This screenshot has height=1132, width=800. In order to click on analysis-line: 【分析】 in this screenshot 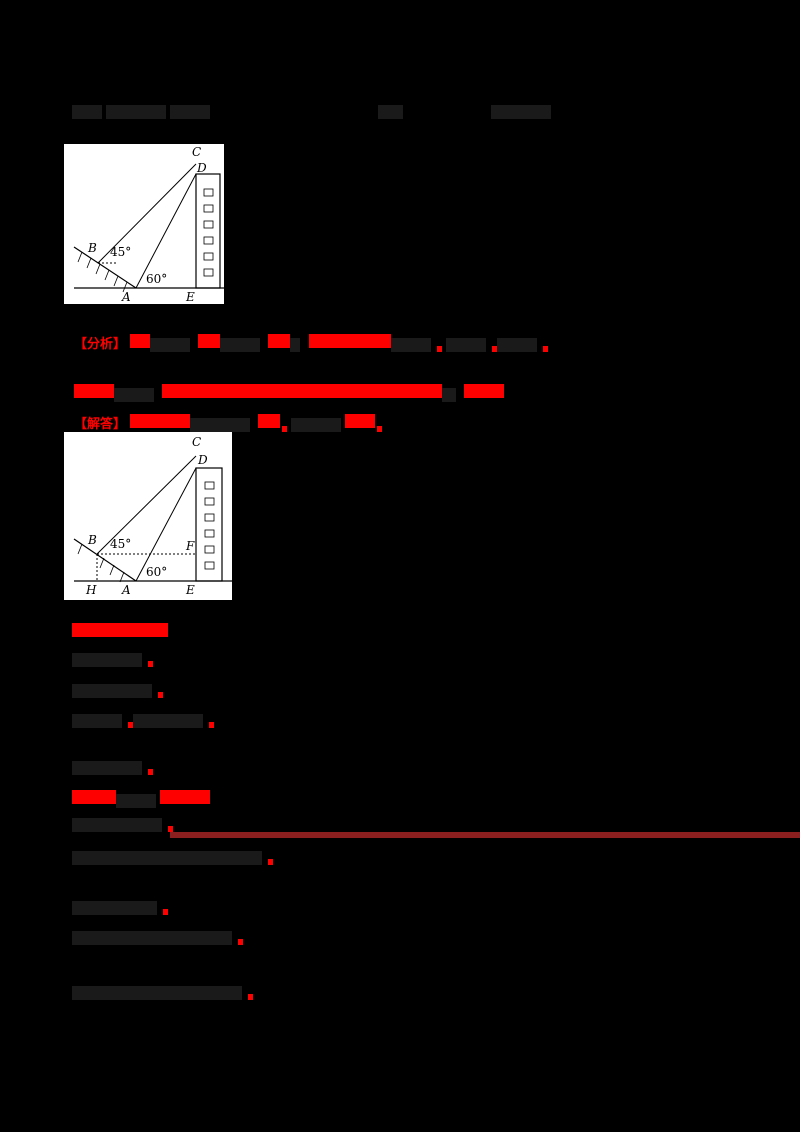, I will do `click(311, 342)`.